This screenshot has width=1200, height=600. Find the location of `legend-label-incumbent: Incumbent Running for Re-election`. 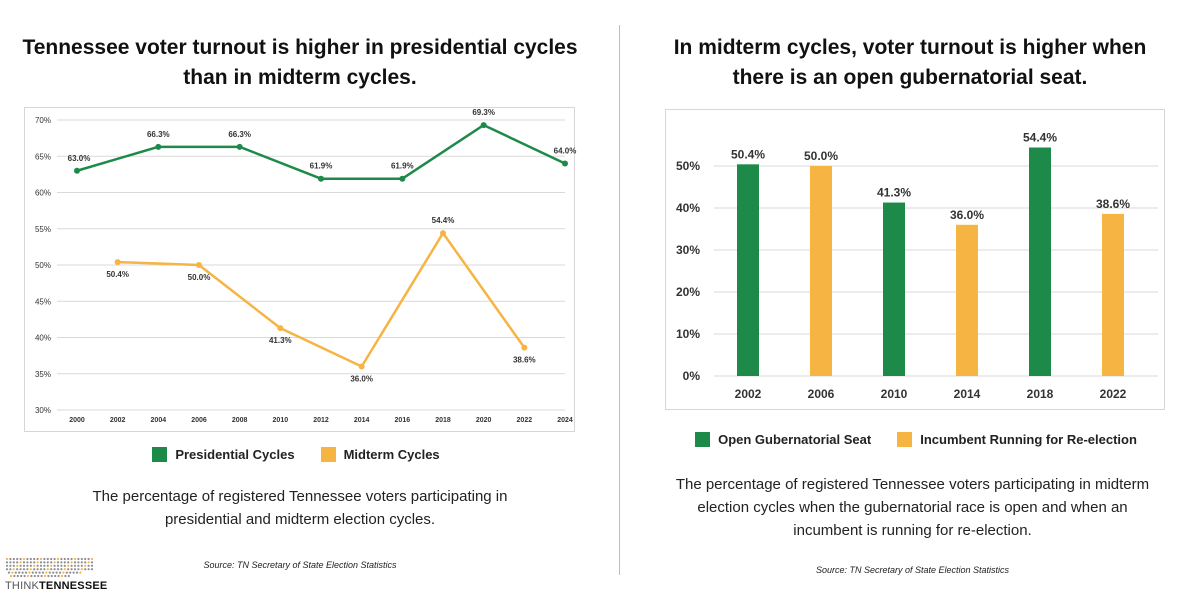

legend-label-incumbent: Incumbent Running for Re-election is located at coordinates (1028, 439).